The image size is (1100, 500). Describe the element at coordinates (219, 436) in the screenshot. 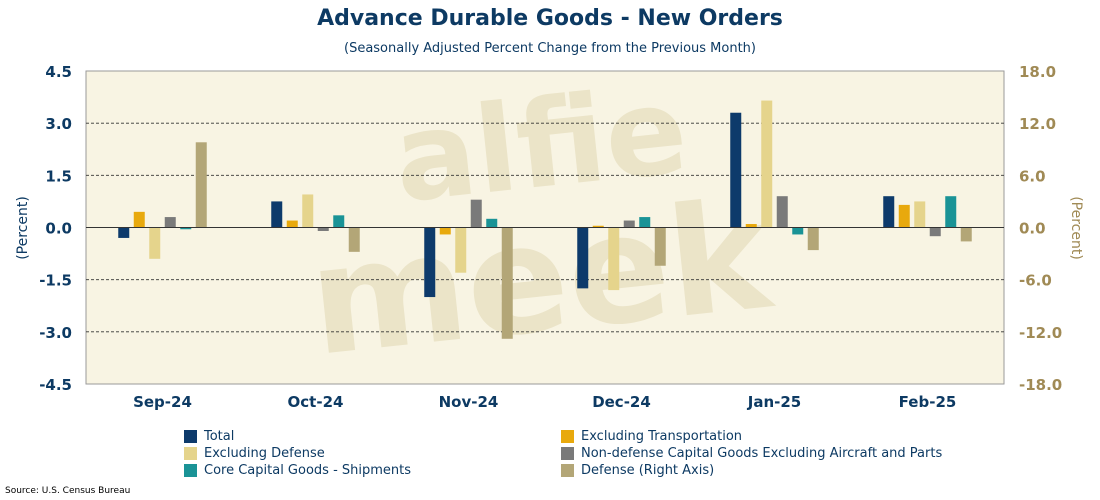

I see `legend-label: Total` at that location.